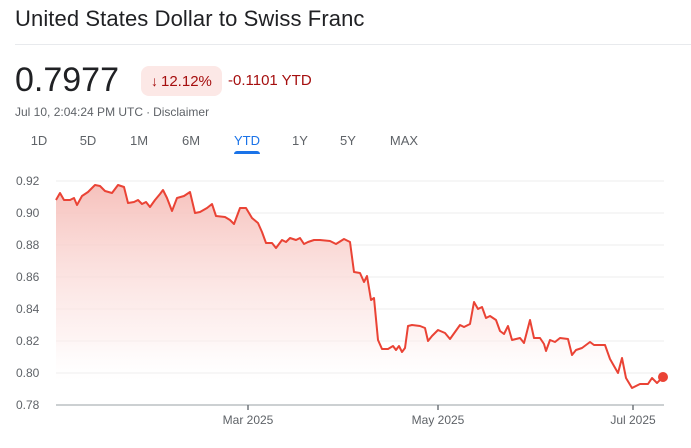 The width and height of the screenshot is (691, 448). Describe the element at coordinates (190, 18) in the screenshot. I see `page-title: United States Dollar to Swiss Franc` at that location.